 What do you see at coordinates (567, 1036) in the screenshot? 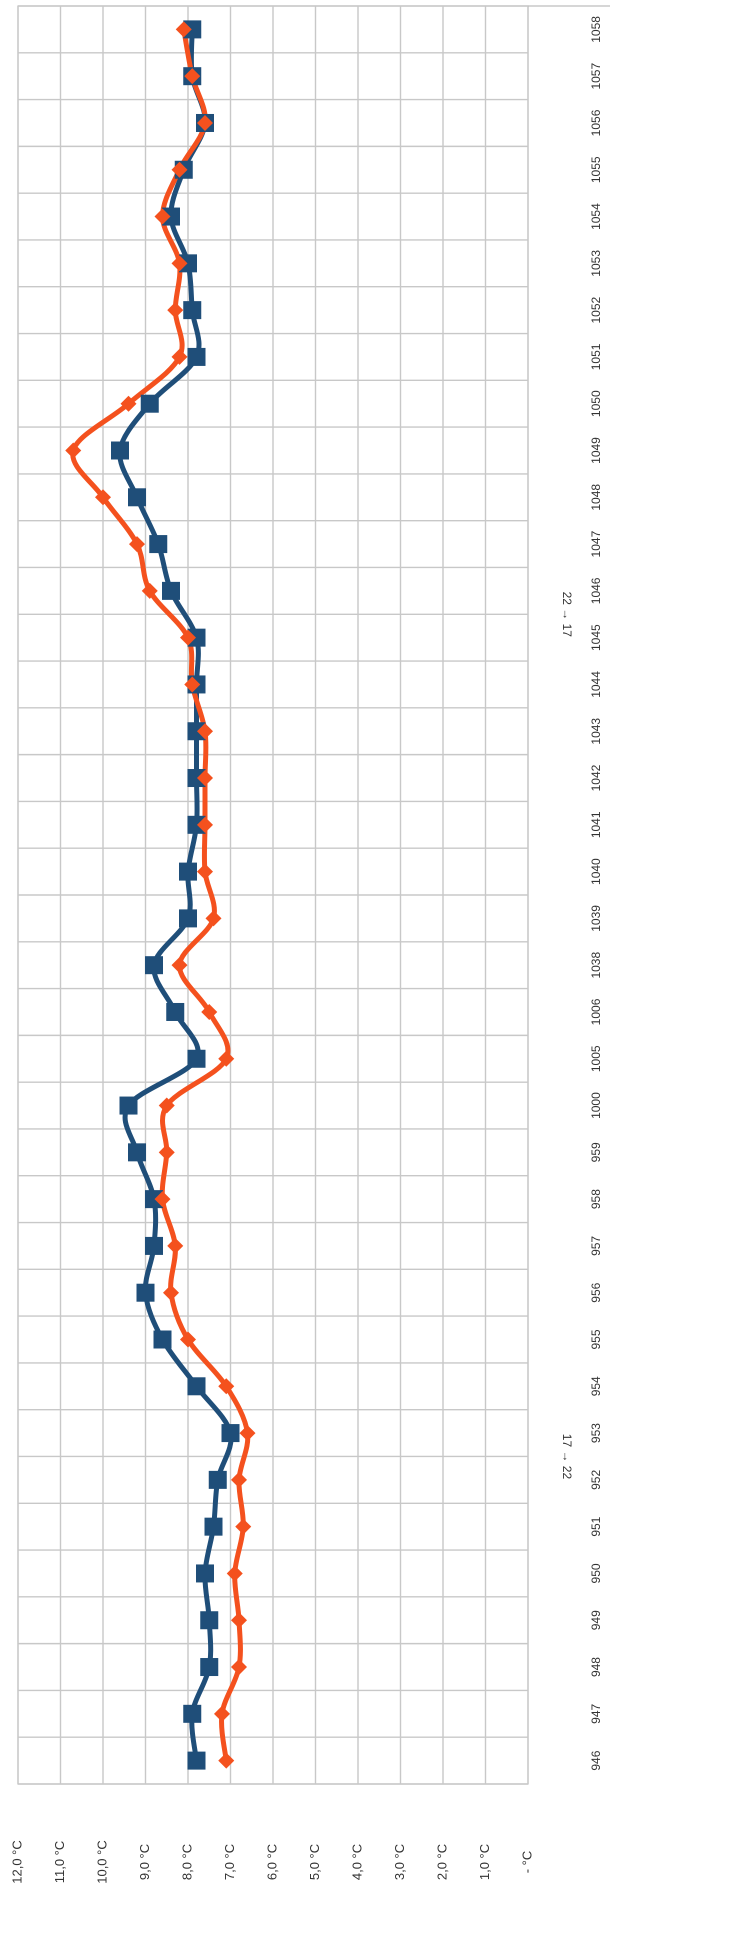
I see `annotation-layer: 17 → 22 22 → 17` at bounding box center [567, 1036].